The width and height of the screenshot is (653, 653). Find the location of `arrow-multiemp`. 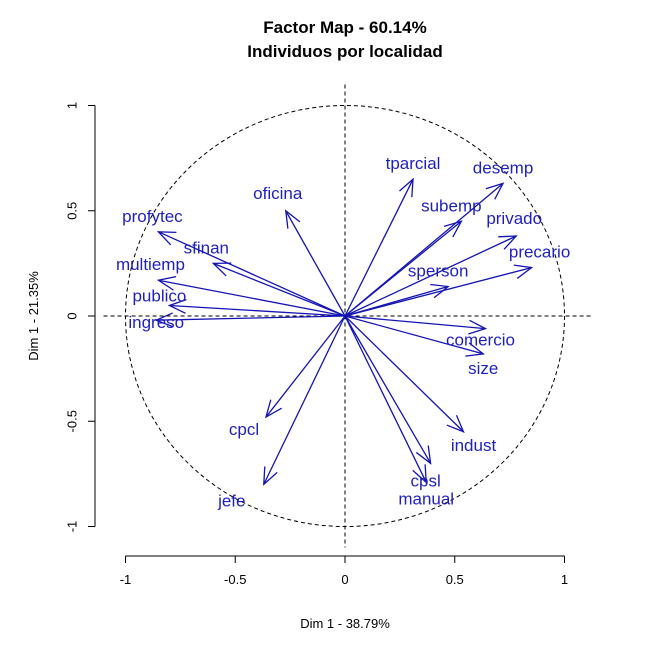

arrow-multiemp is located at coordinates (251, 296).